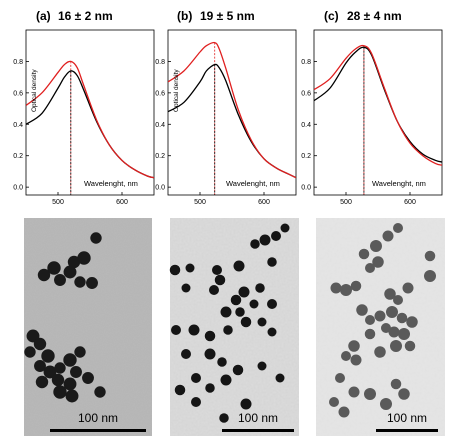  Describe the element at coordinates (18, 125) in the screenshot. I see `y-tick-label: 0.4` at that location.